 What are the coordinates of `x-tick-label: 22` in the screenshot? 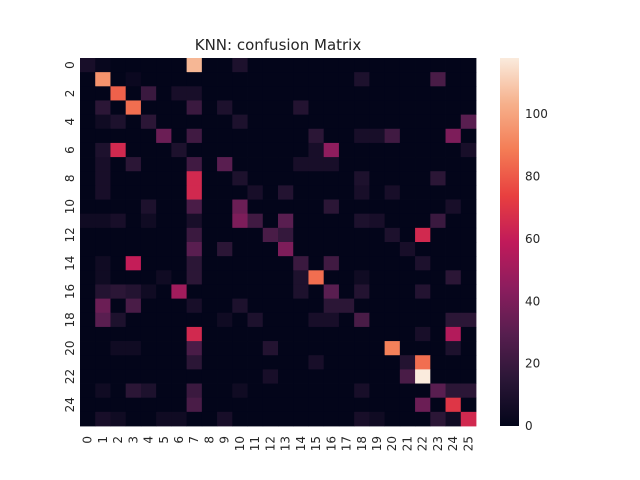 It's located at (423, 443).